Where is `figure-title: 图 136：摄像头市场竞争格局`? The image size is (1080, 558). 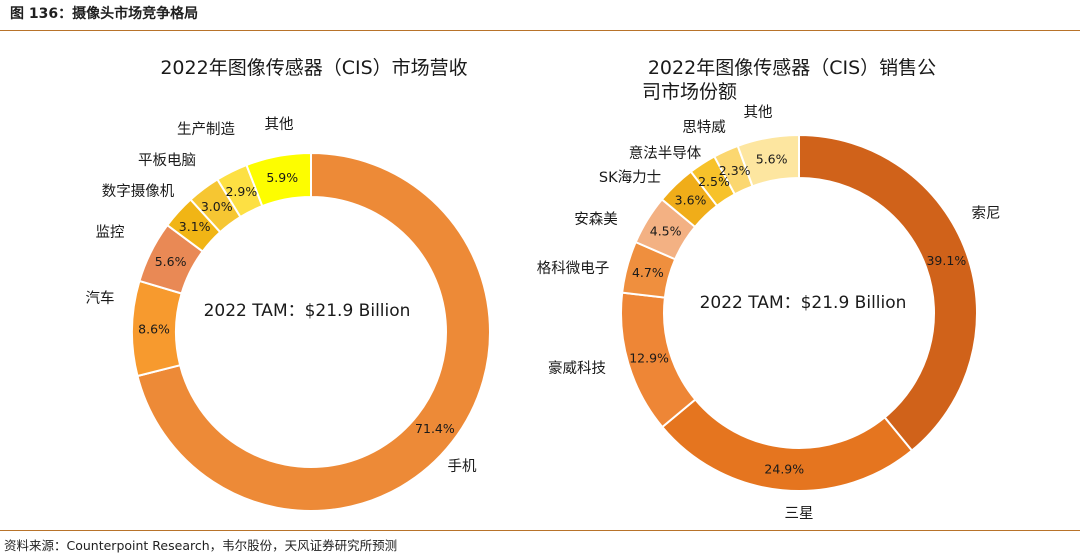 figure-title: 图 136：摄像头市场竞争格局 is located at coordinates (104, 14).